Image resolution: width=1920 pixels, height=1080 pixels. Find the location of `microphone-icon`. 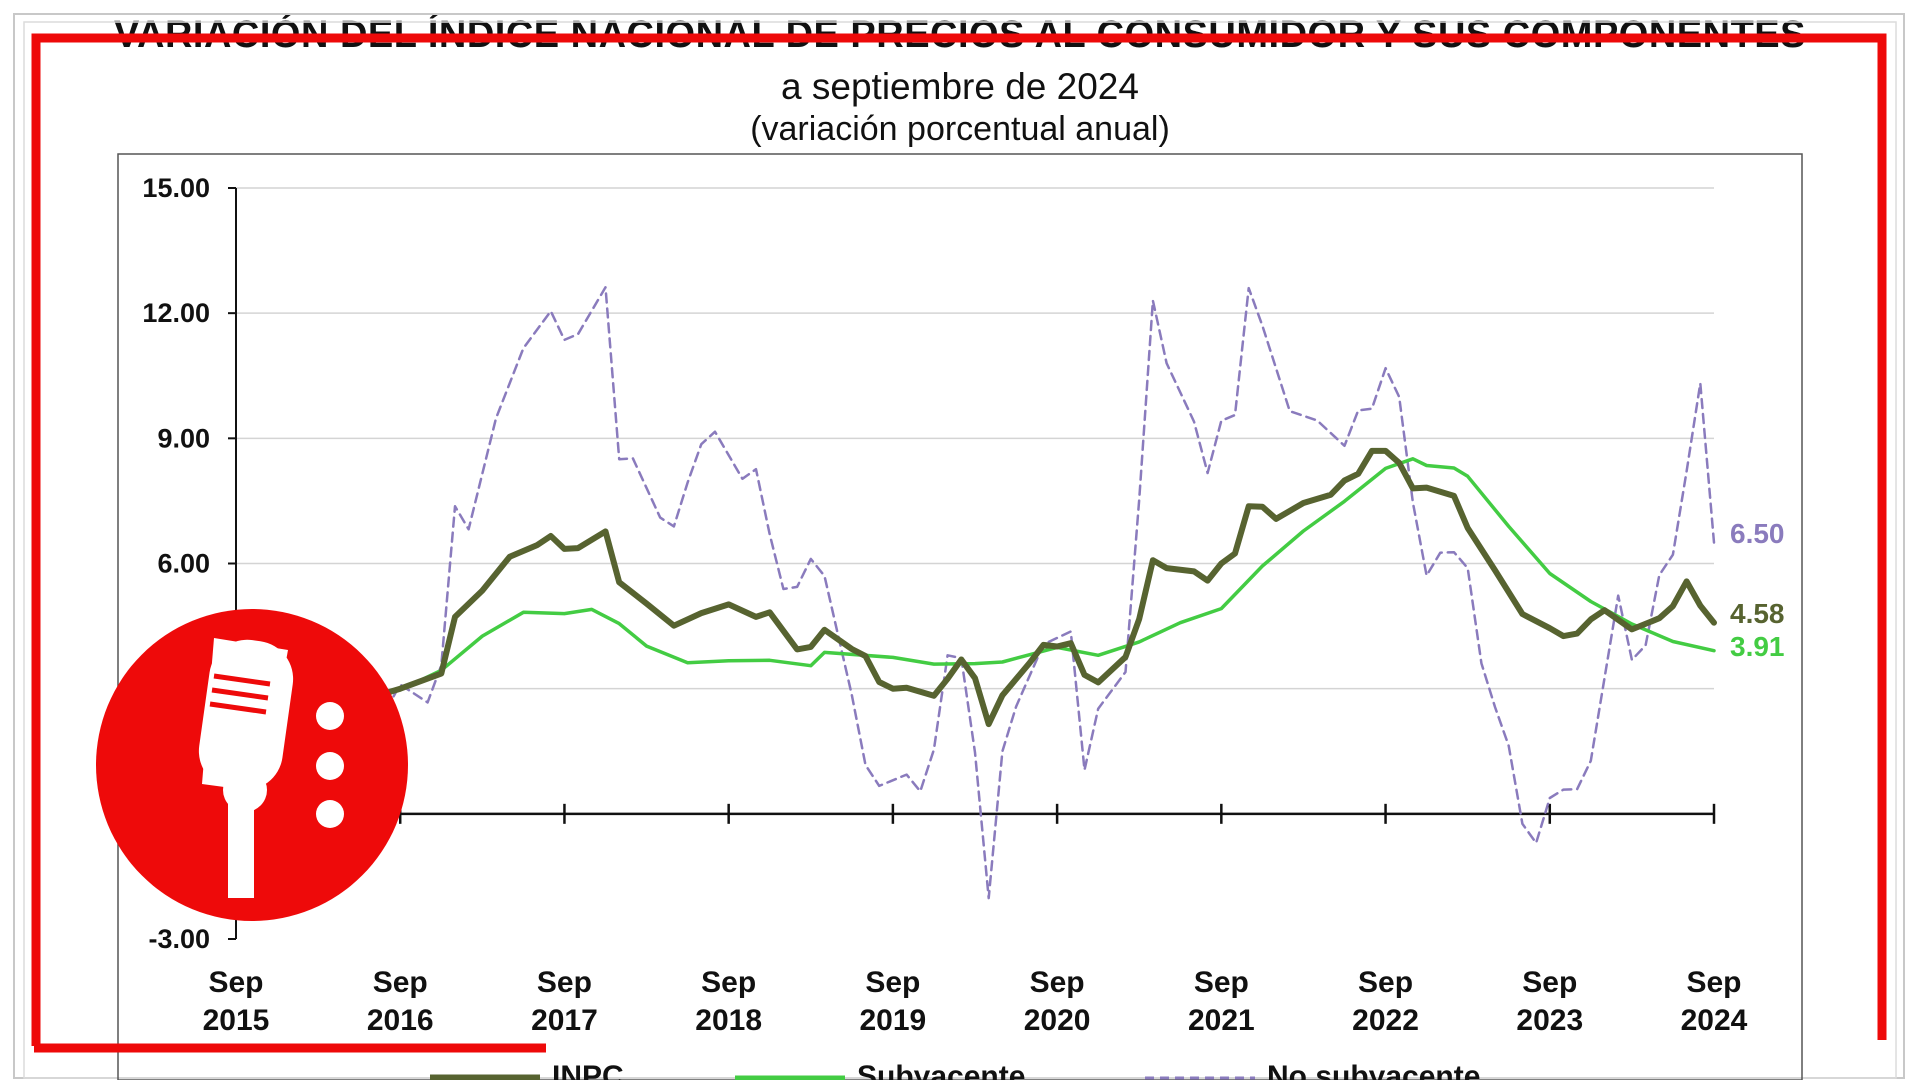

microphone-icon is located at coordinates (252, 765).